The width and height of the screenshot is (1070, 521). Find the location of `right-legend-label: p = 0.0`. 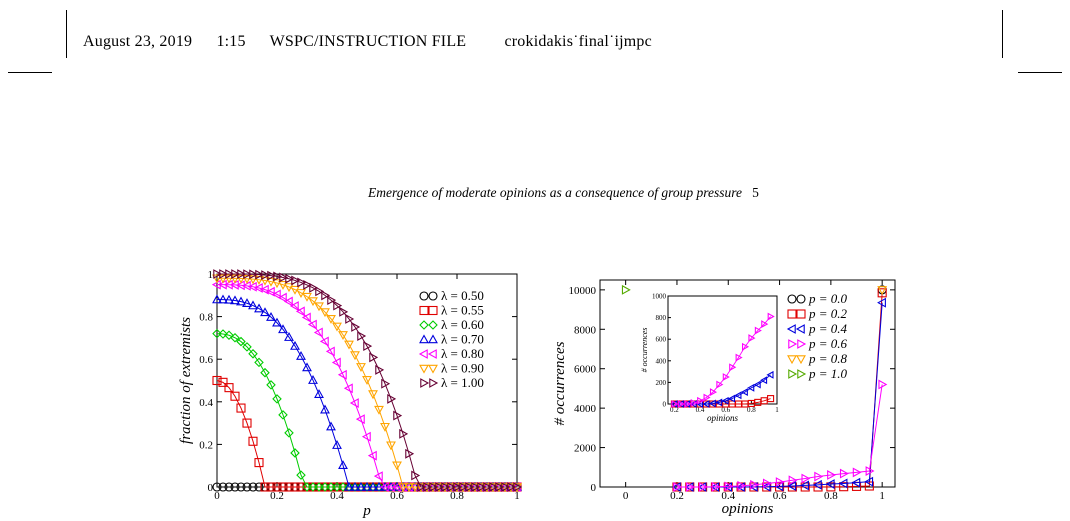

right-legend-label: p = 0.0 is located at coordinates (828, 298).